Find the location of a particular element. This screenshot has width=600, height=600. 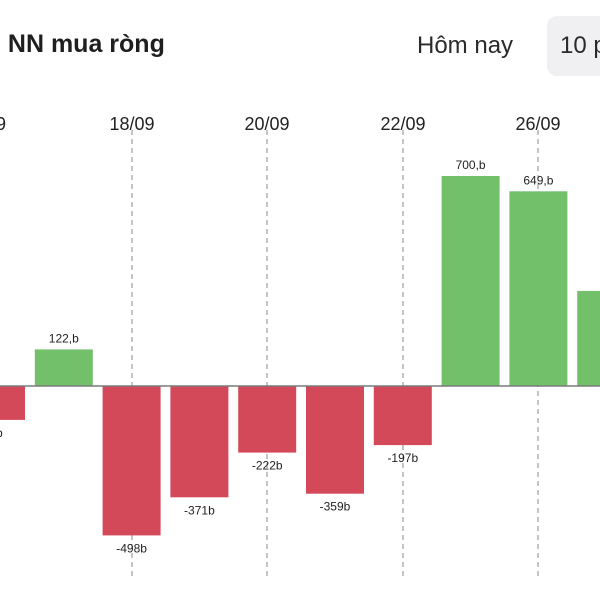

bar-value-label: 122,b is located at coordinates (64, 338).